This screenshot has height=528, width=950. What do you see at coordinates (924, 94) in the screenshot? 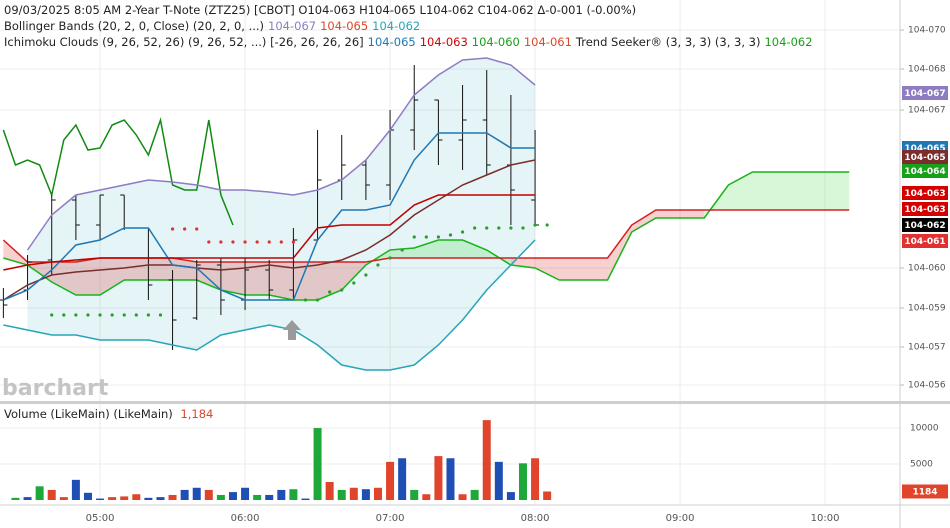
I see `price-marker-label: 104-067` at bounding box center [924, 94].